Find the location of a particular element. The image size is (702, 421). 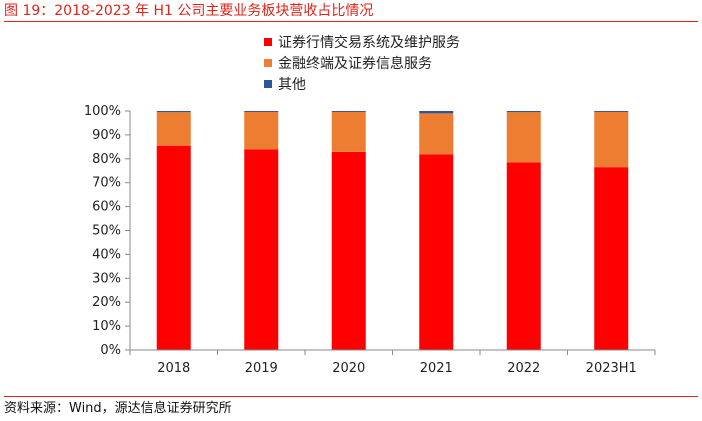

bar-segment-2021-s0 is located at coordinates (436, 252).